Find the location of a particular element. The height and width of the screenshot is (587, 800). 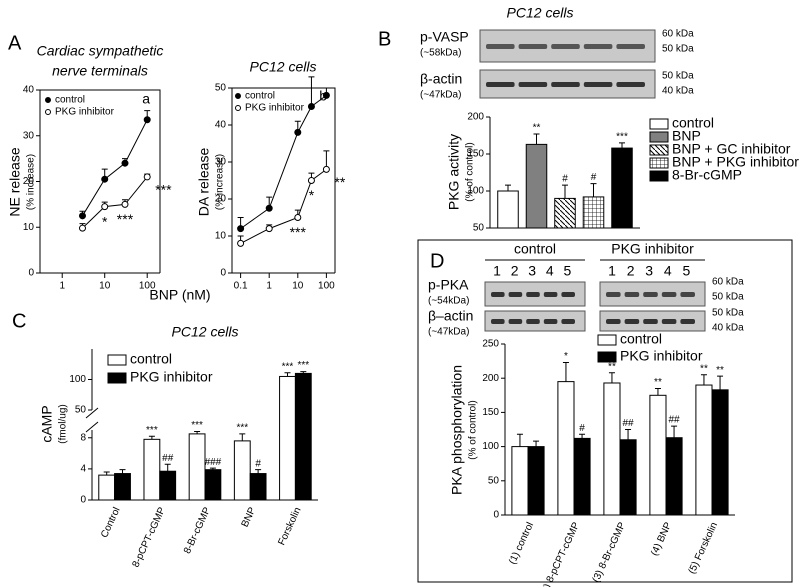

lane-number: 5 is located at coordinates (687, 271).